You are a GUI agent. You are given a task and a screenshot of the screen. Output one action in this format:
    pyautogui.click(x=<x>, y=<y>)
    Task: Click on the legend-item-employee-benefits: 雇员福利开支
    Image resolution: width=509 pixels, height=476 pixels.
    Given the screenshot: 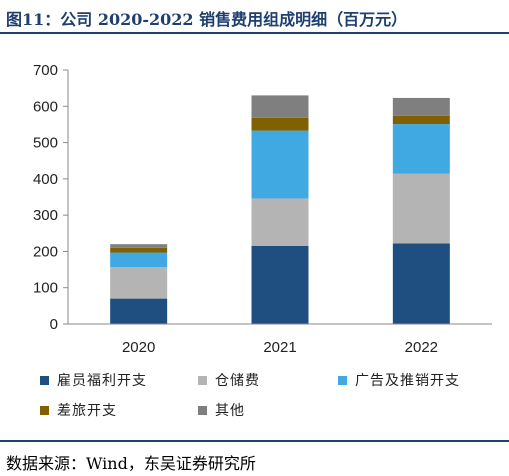 What is the action you would take?
    pyautogui.click(x=93, y=380)
    